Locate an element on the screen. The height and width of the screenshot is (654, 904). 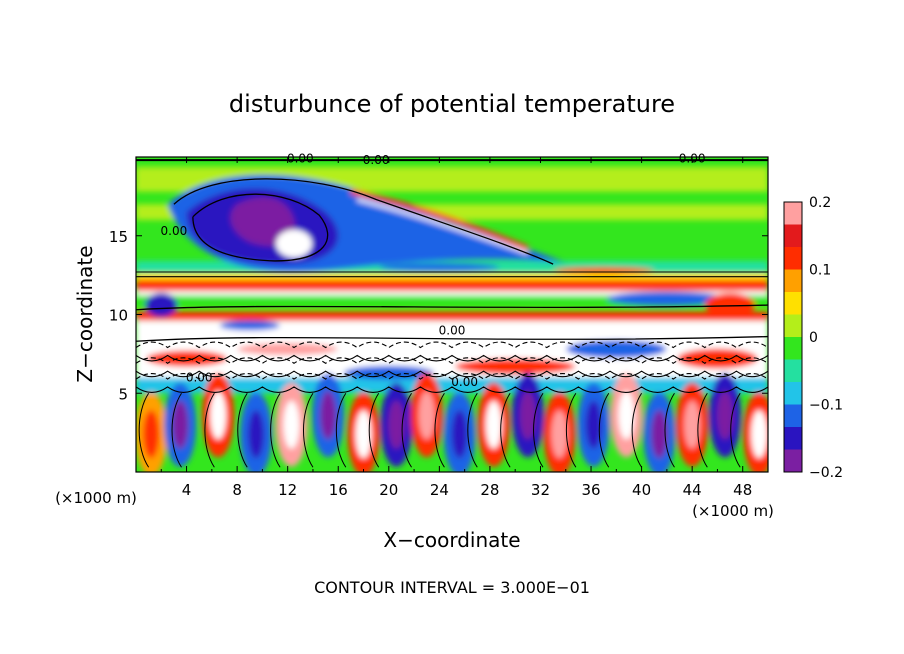
colorbar-labels: 0.2 0.1 0 −0.1 −0.2 is located at coordinates (826, 338).